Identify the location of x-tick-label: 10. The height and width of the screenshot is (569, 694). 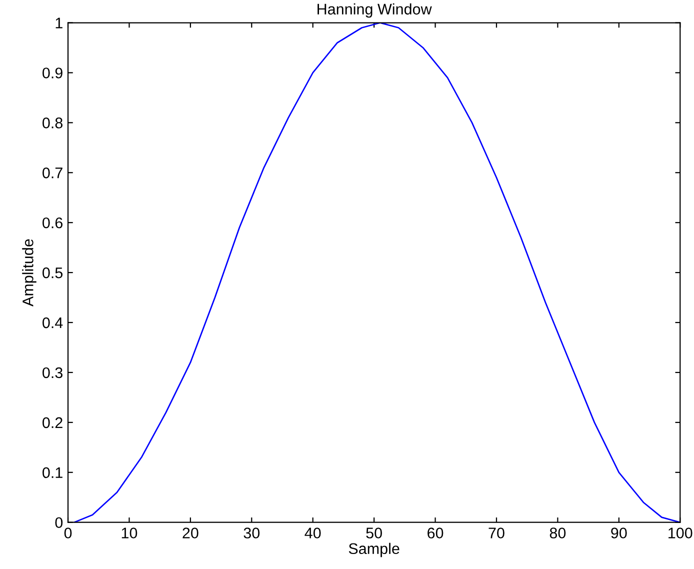
(130, 533).